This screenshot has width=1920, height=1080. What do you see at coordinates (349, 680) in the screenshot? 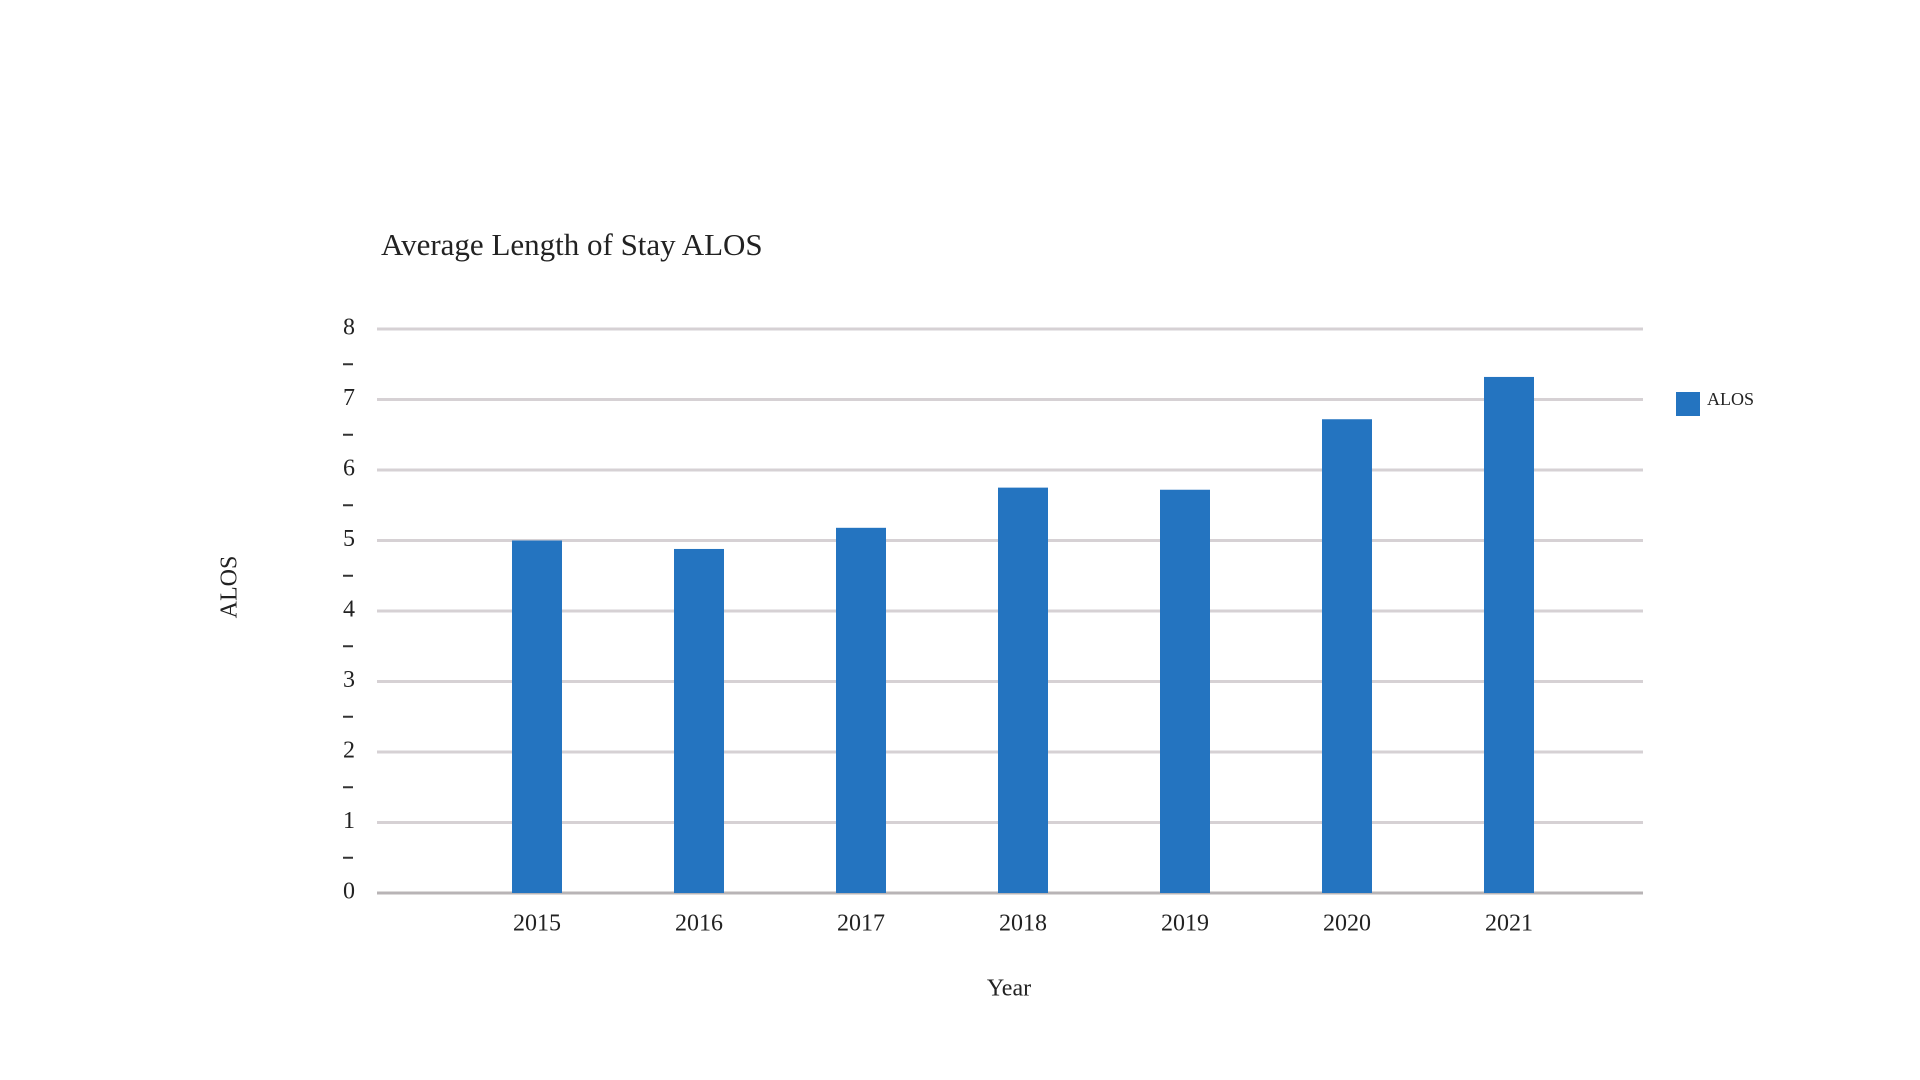
I see `y-tick-label: 3` at bounding box center [349, 680].